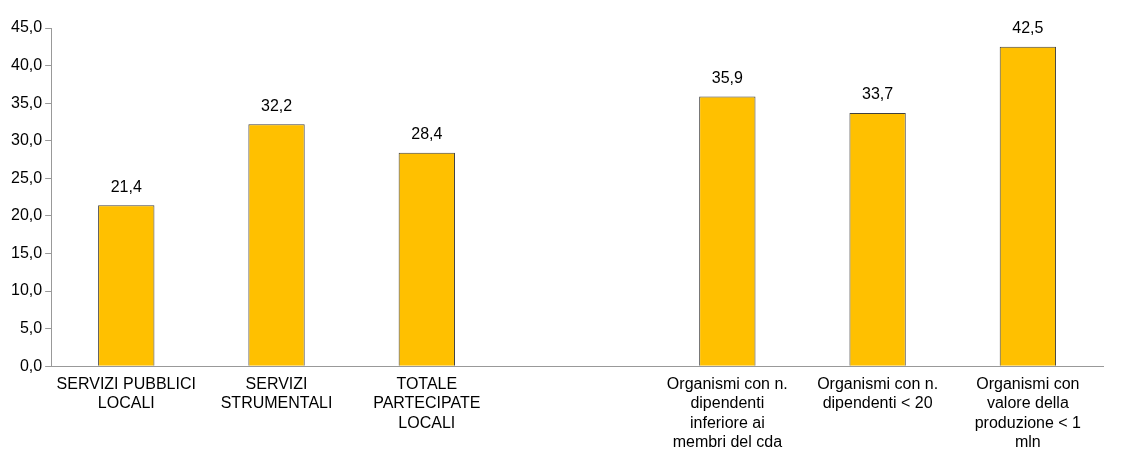 This screenshot has width=1121, height=463. What do you see at coordinates (27, 140) in the screenshot?
I see `y-tick-label: 30,0` at bounding box center [27, 140].